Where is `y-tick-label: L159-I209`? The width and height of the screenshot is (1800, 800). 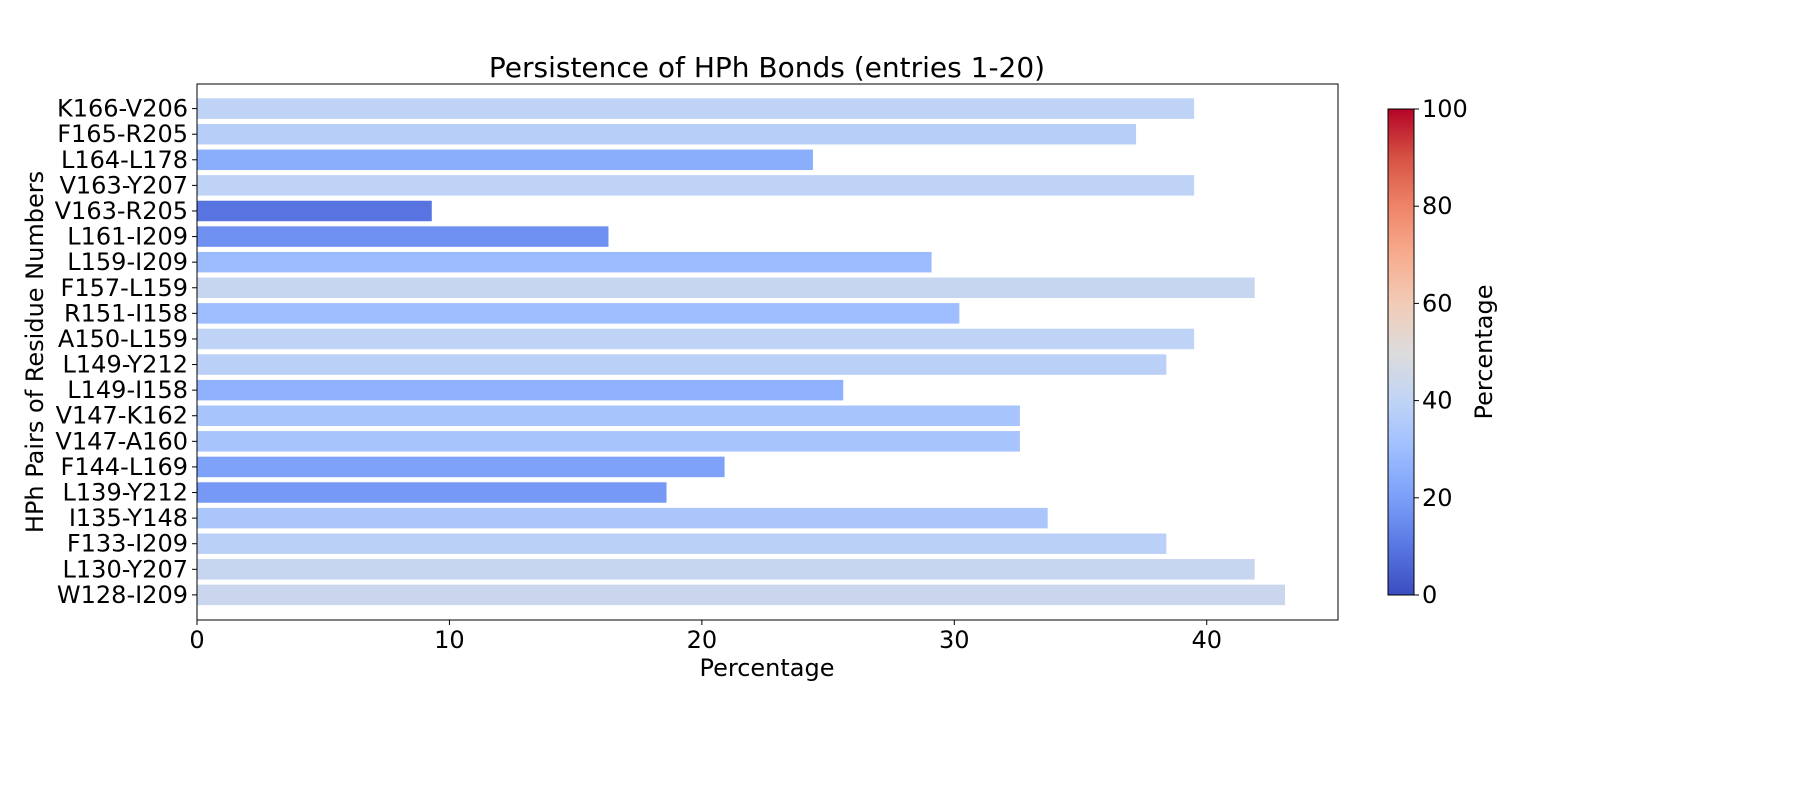
y-tick-label: L159-I209 is located at coordinates (127, 262).